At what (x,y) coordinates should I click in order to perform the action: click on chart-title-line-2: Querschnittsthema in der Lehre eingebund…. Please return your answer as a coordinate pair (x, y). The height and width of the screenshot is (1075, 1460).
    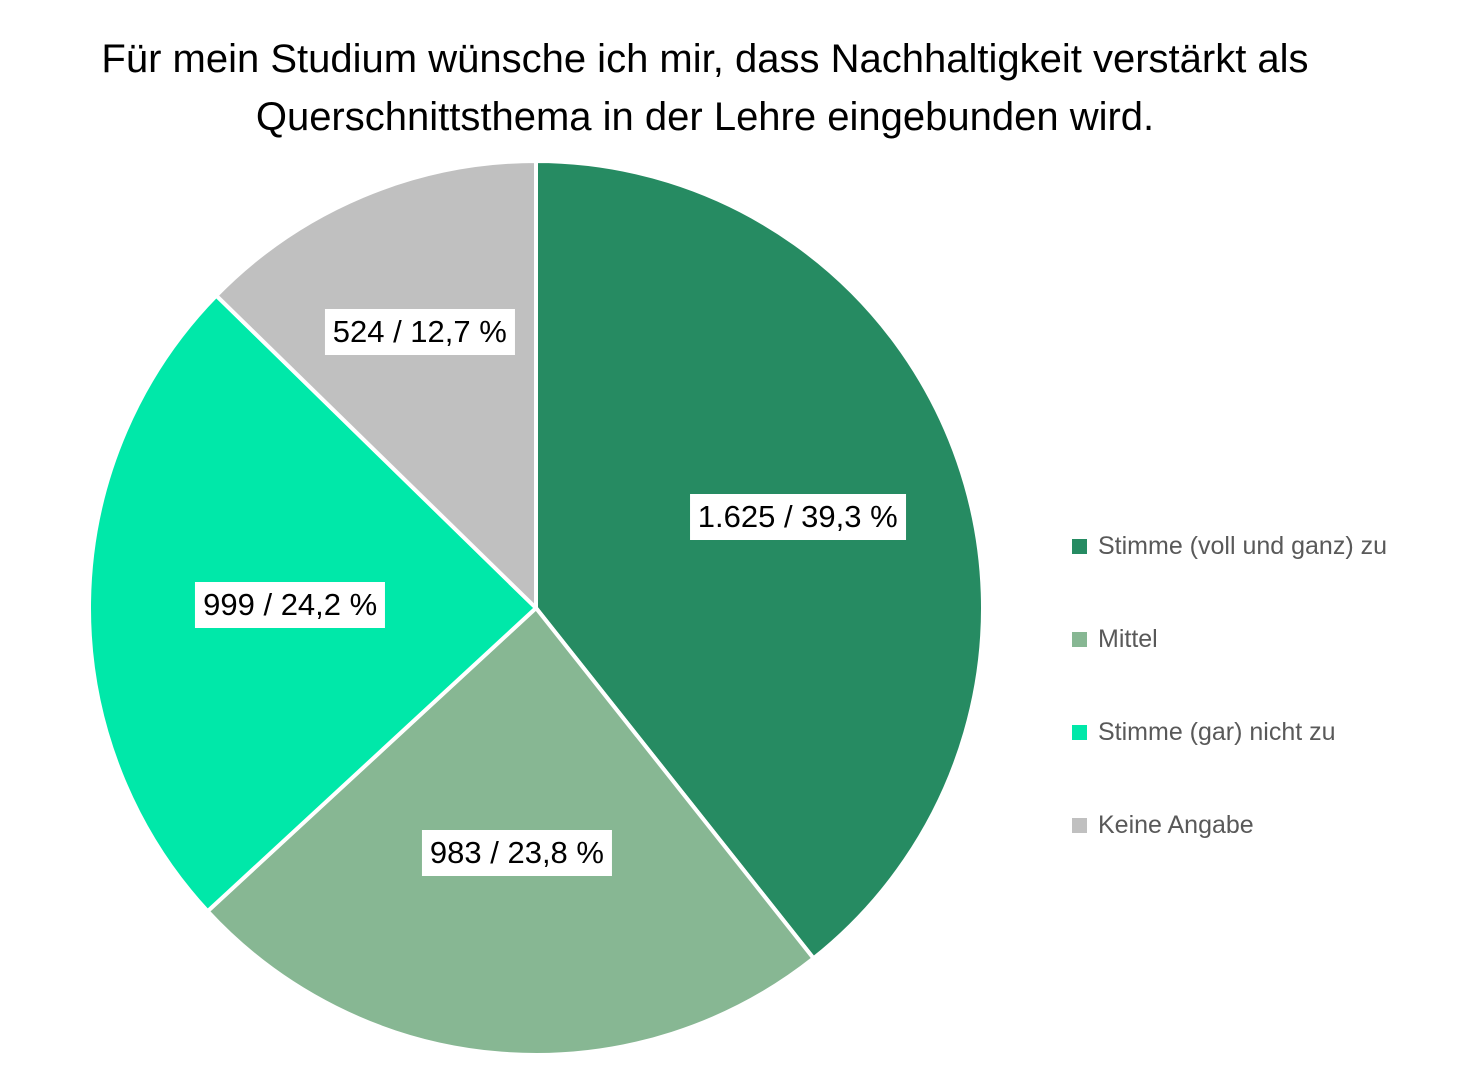
    Looking at the image, I should click on (705, 117).